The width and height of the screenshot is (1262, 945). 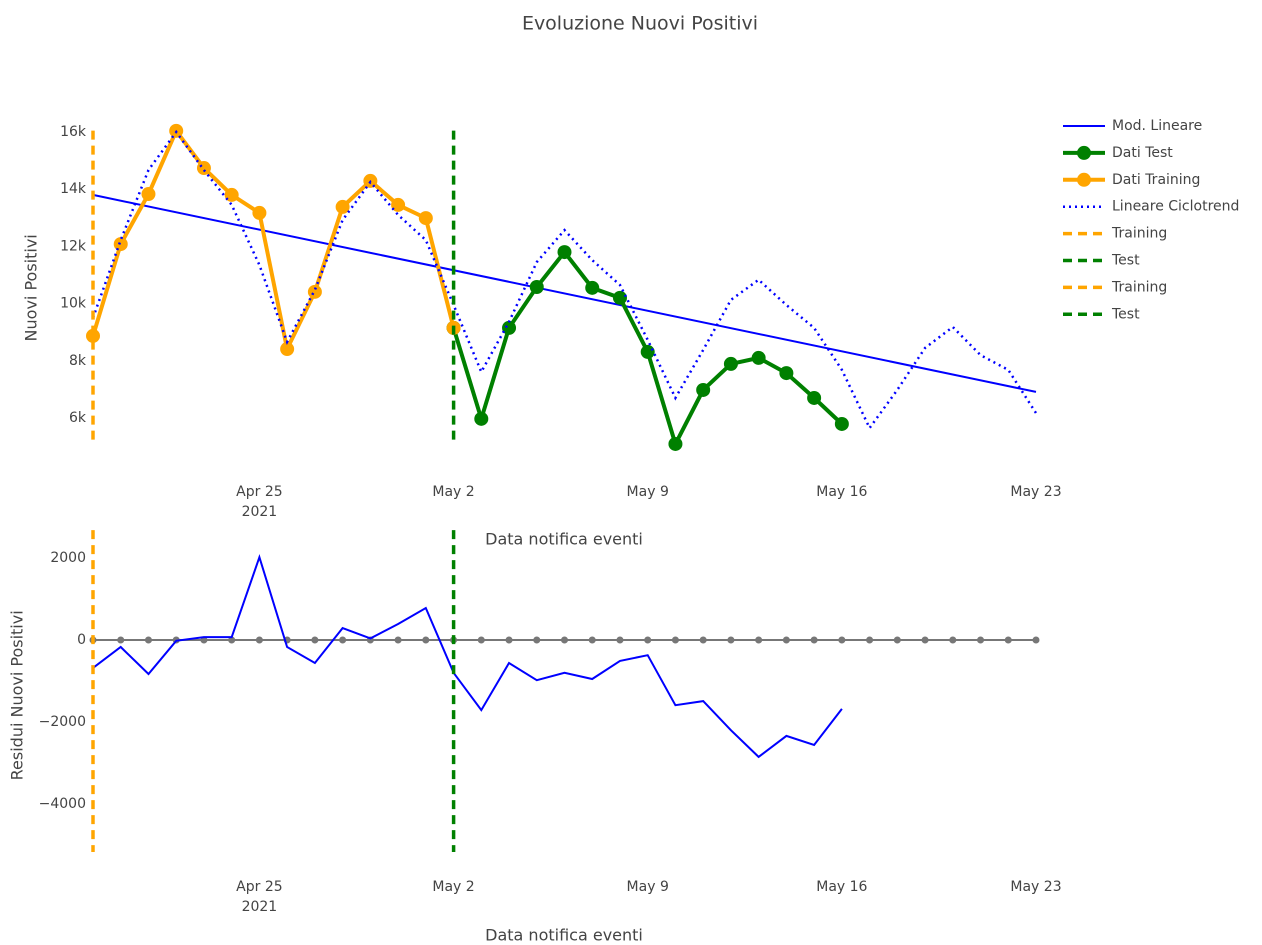 I want to click on y-axis-title: Nuovi Positivi, so click(x=31, y=287).